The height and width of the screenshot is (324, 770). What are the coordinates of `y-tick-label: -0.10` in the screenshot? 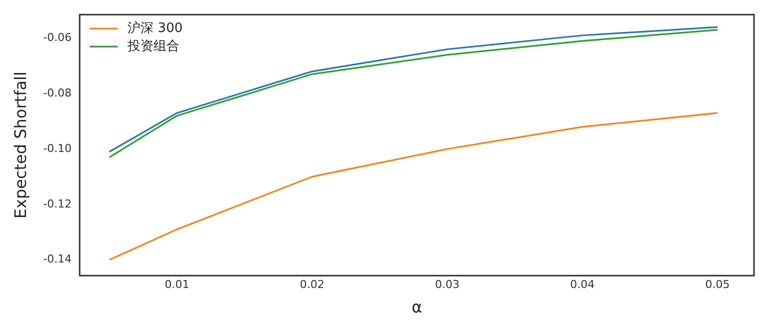 It's located at (57, 148).